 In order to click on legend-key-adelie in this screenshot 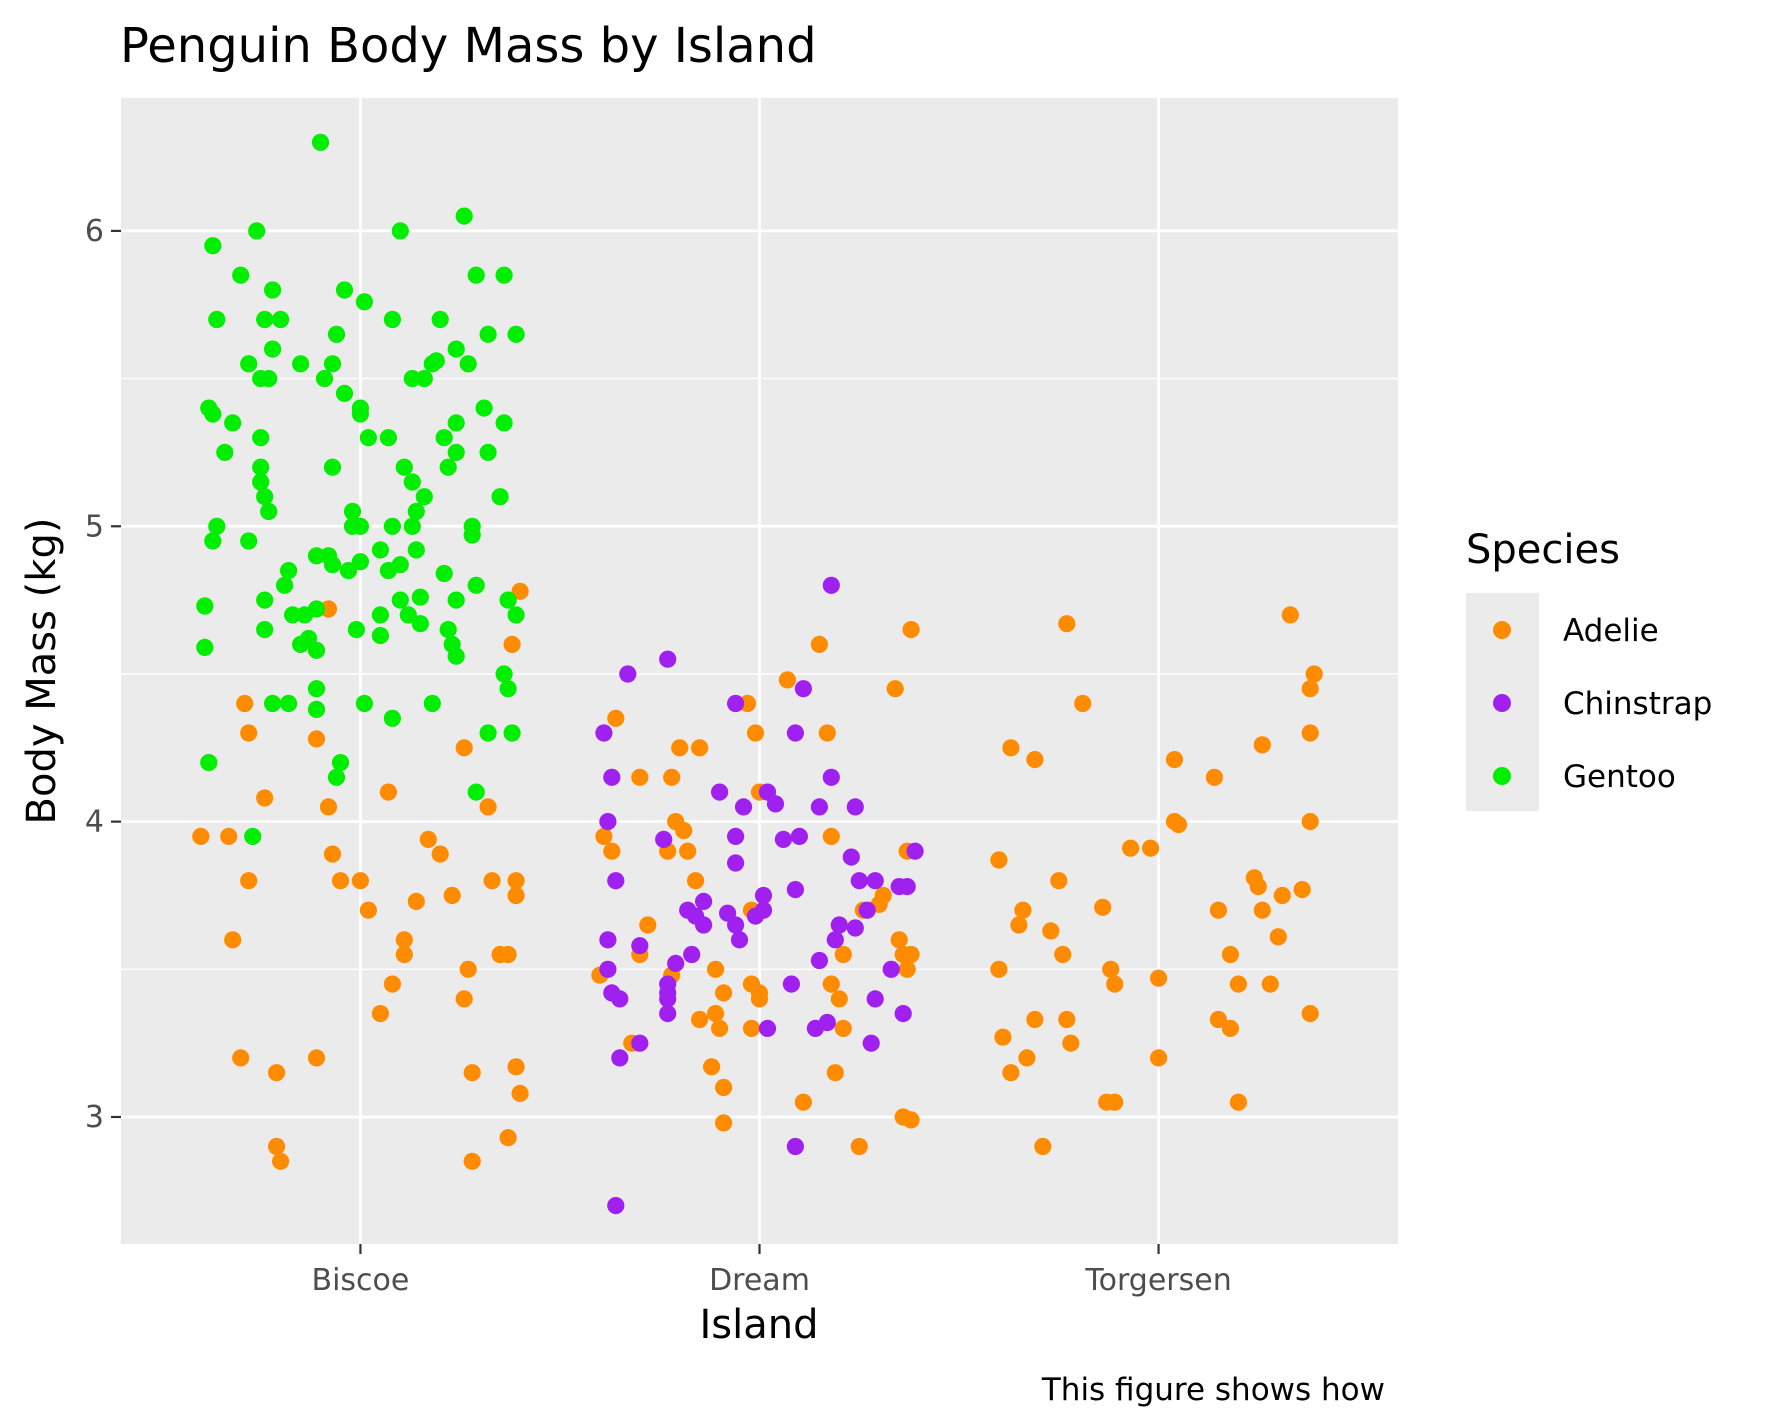, I will do `click(1502, 630)`.